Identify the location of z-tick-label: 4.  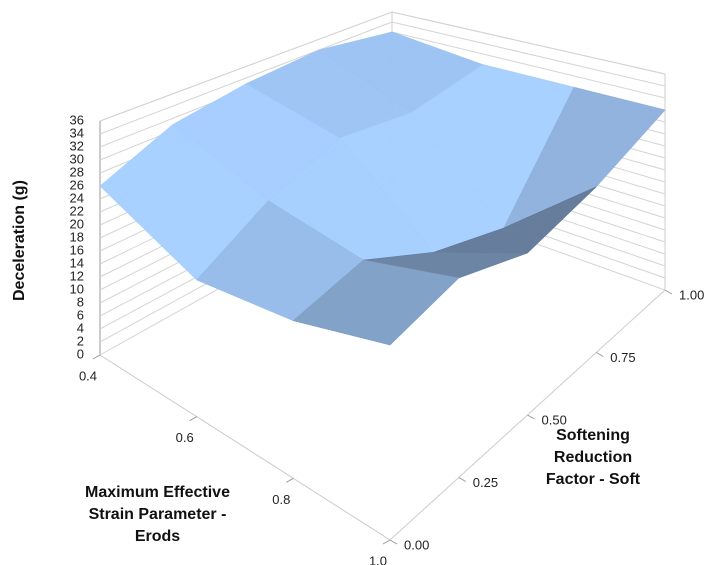
(80, 327).